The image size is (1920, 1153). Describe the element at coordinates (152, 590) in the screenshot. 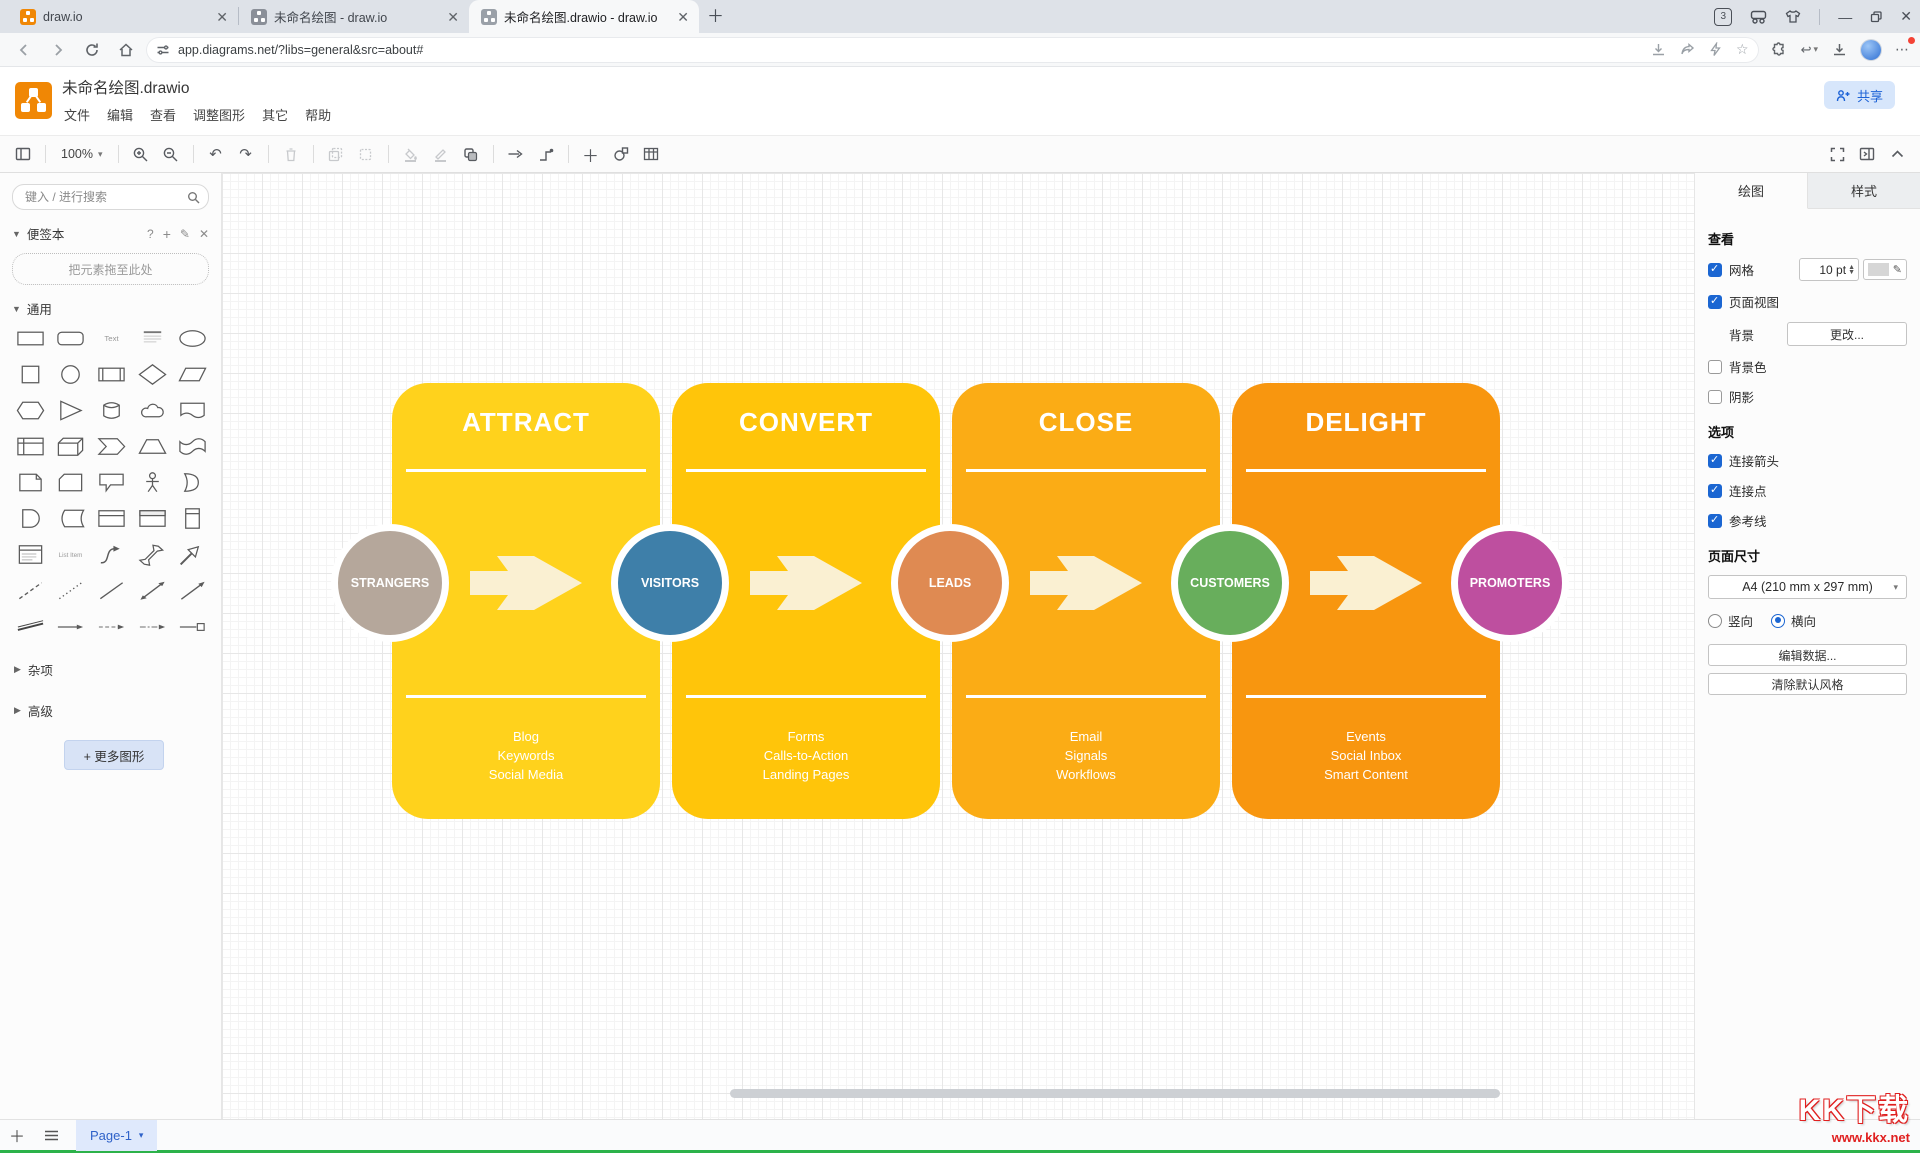

I see `shape-bidirectional-connector` at that location.